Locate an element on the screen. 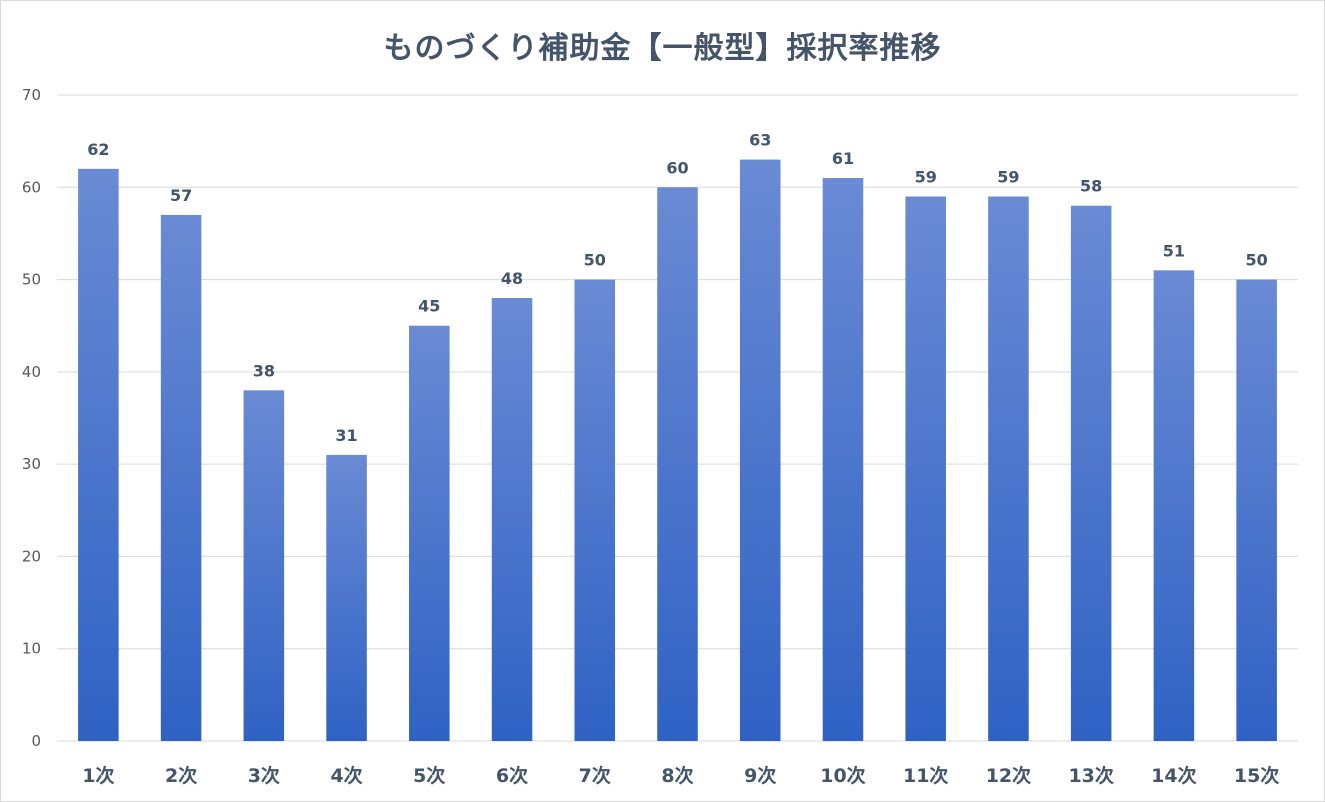 The height and width of the screenshot is (802, 1325). x-category-label: 9次 is located at coordinates (760, 775).